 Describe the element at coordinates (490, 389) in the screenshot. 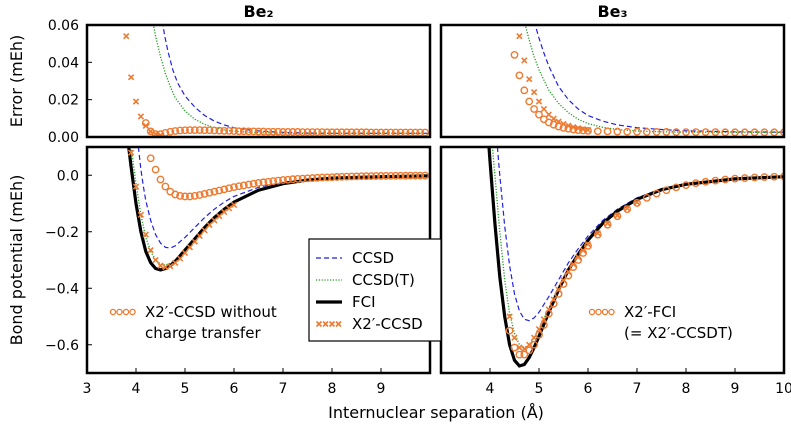

I see `be3-bond-xtick-label: 4` at that location.